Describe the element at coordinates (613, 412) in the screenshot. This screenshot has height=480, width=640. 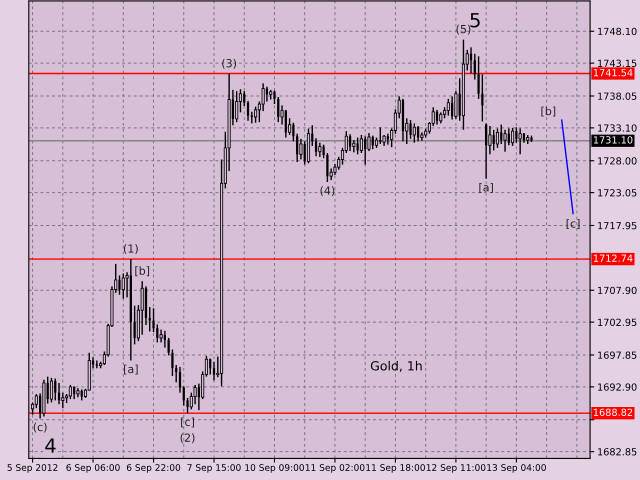
I see `ref-line-label: 1688.82` at that location.